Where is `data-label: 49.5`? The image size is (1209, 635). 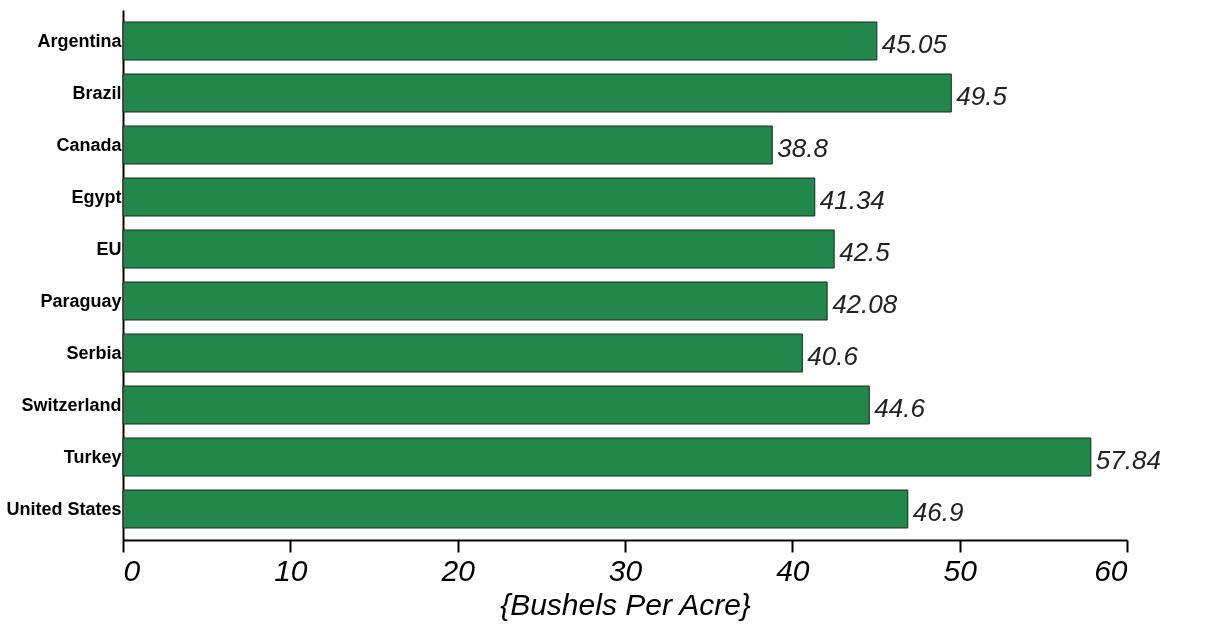 data-label: 49.5 is located at coordinates (982, 96).